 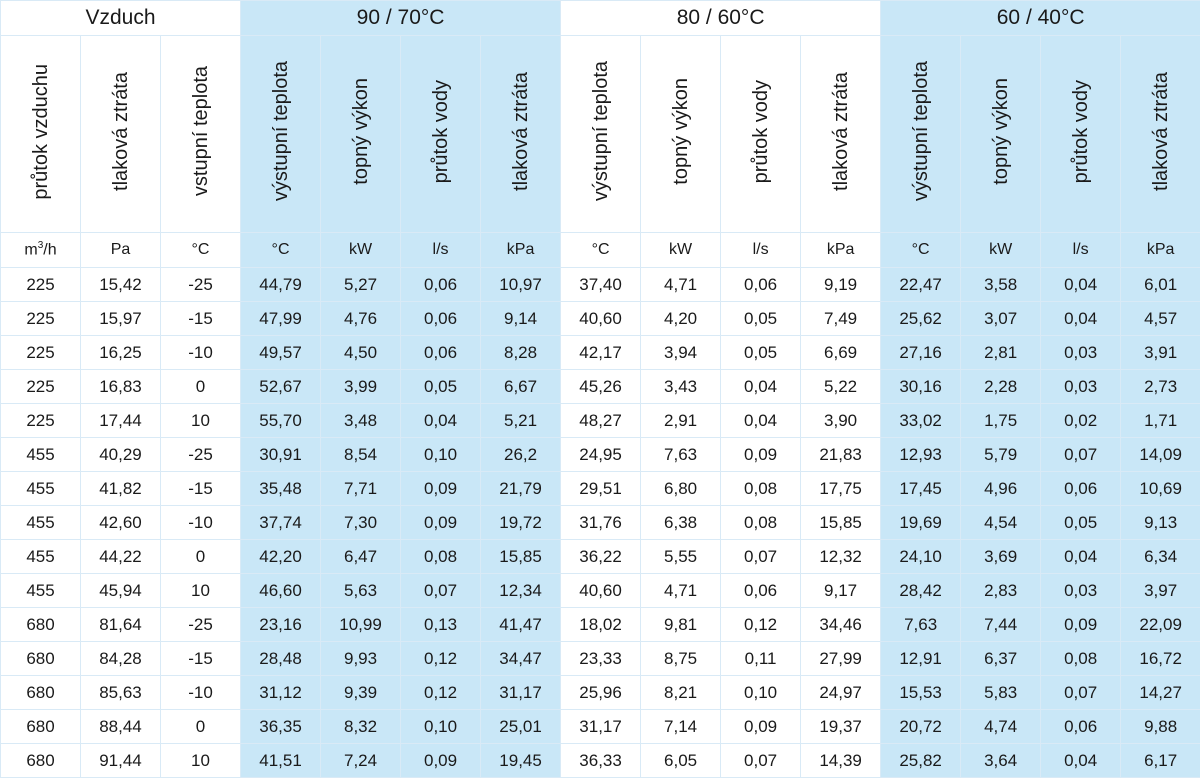 What do you see at coordinates (921, 386) in the screenshot?
I see `table-cell: 30,16` at bounding box center [921, 386].